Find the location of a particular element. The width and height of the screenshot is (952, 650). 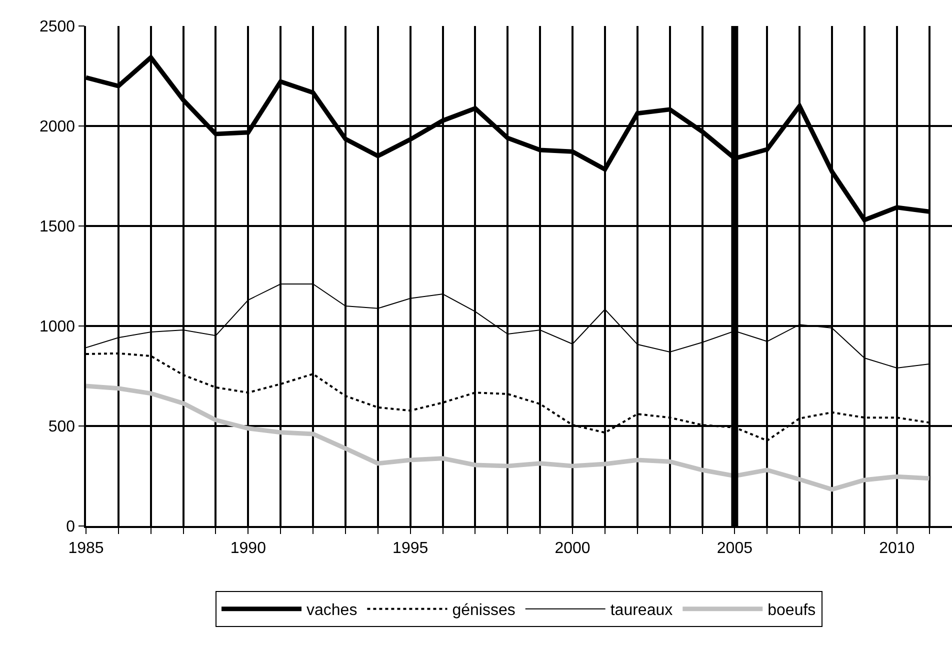

y-tick-label: 1000 is located at coordinates (57, 327).